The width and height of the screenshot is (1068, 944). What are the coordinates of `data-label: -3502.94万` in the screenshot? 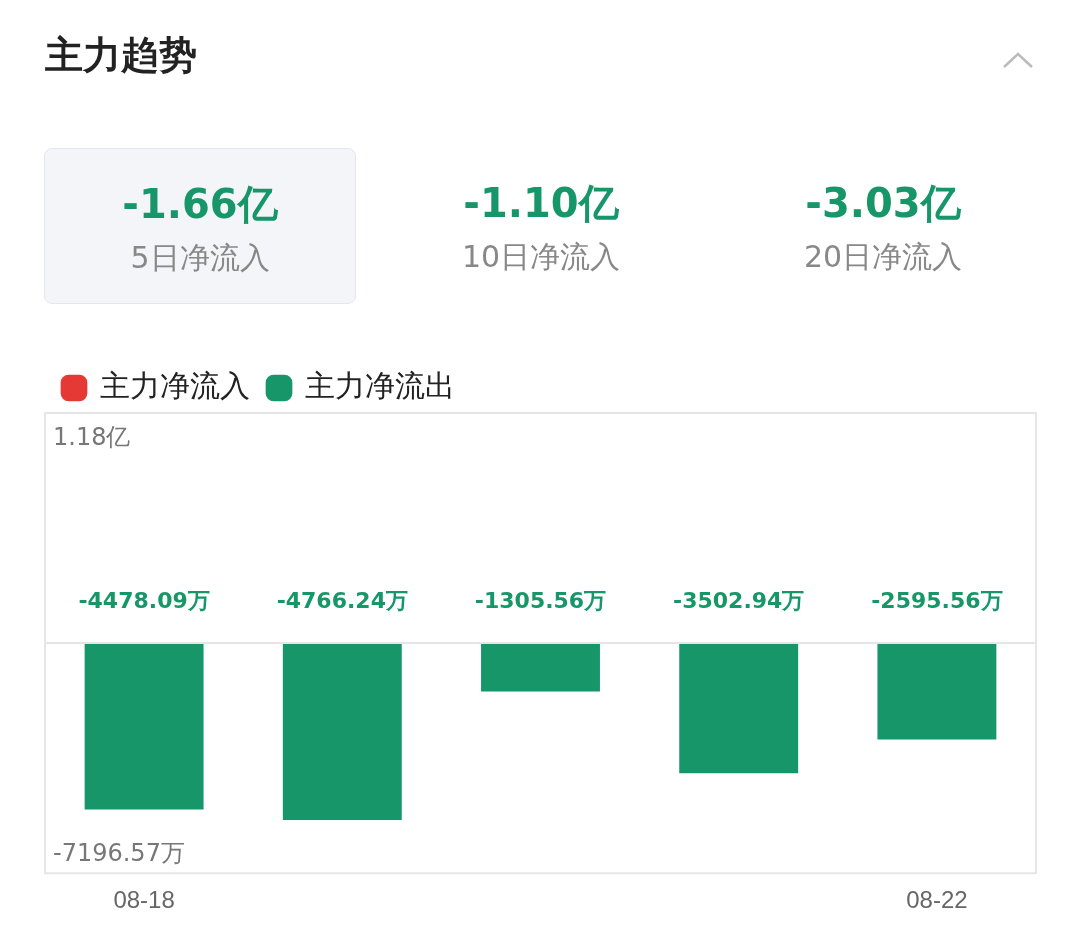 It's located at (739, 600).